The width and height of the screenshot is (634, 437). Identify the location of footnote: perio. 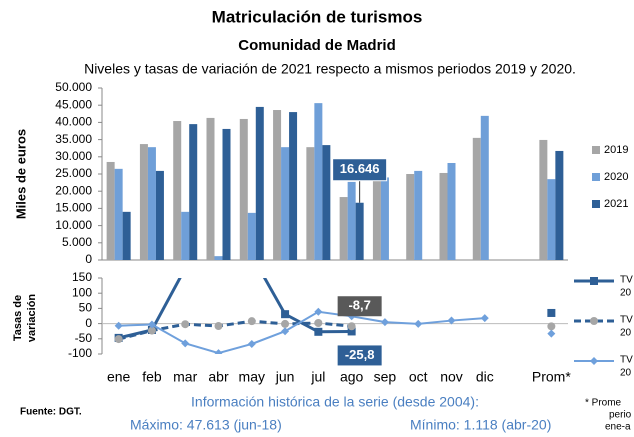
(620, 415).